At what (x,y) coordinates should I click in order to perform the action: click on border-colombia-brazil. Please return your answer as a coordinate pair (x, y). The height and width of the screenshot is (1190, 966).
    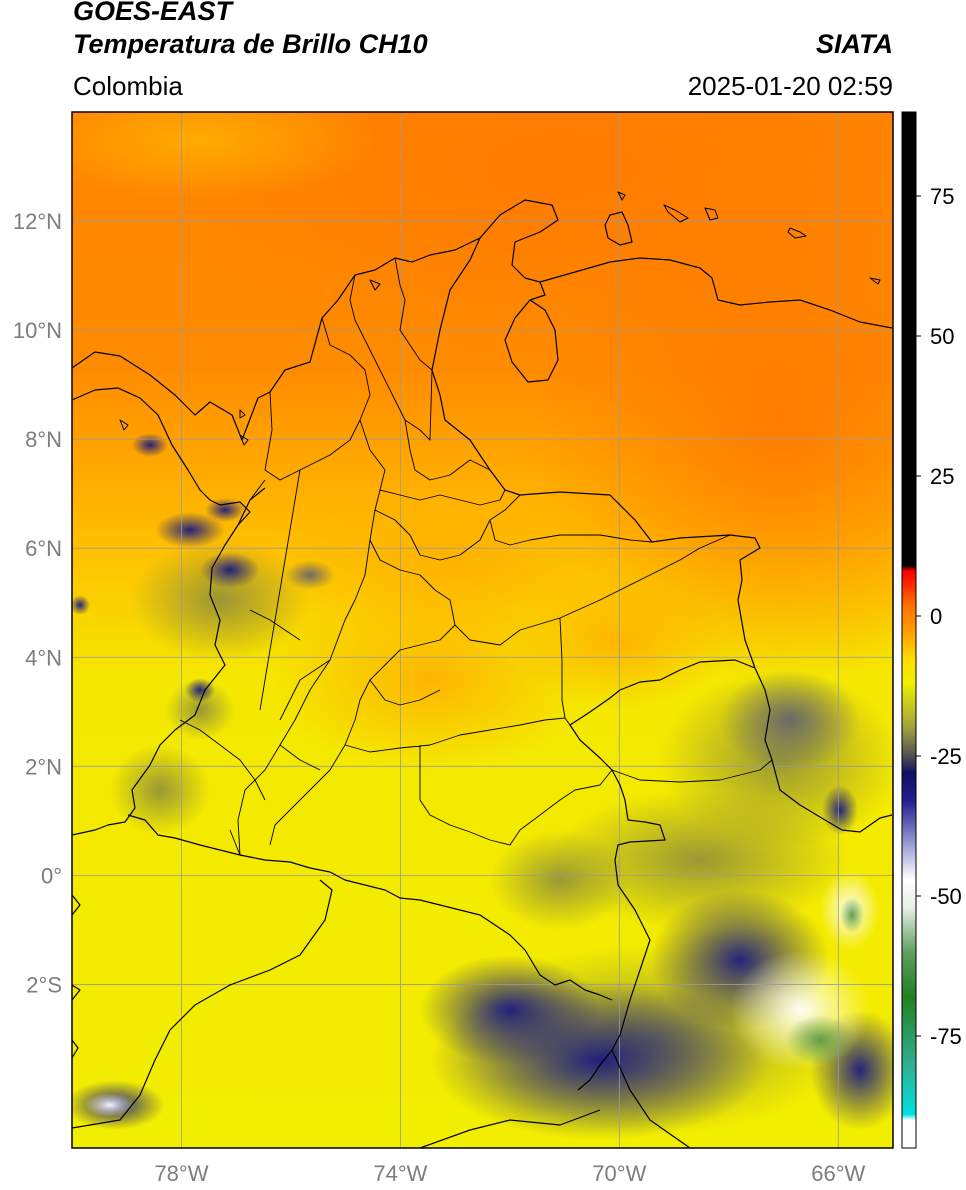
    Looking at the image, I should click on (662, 875).